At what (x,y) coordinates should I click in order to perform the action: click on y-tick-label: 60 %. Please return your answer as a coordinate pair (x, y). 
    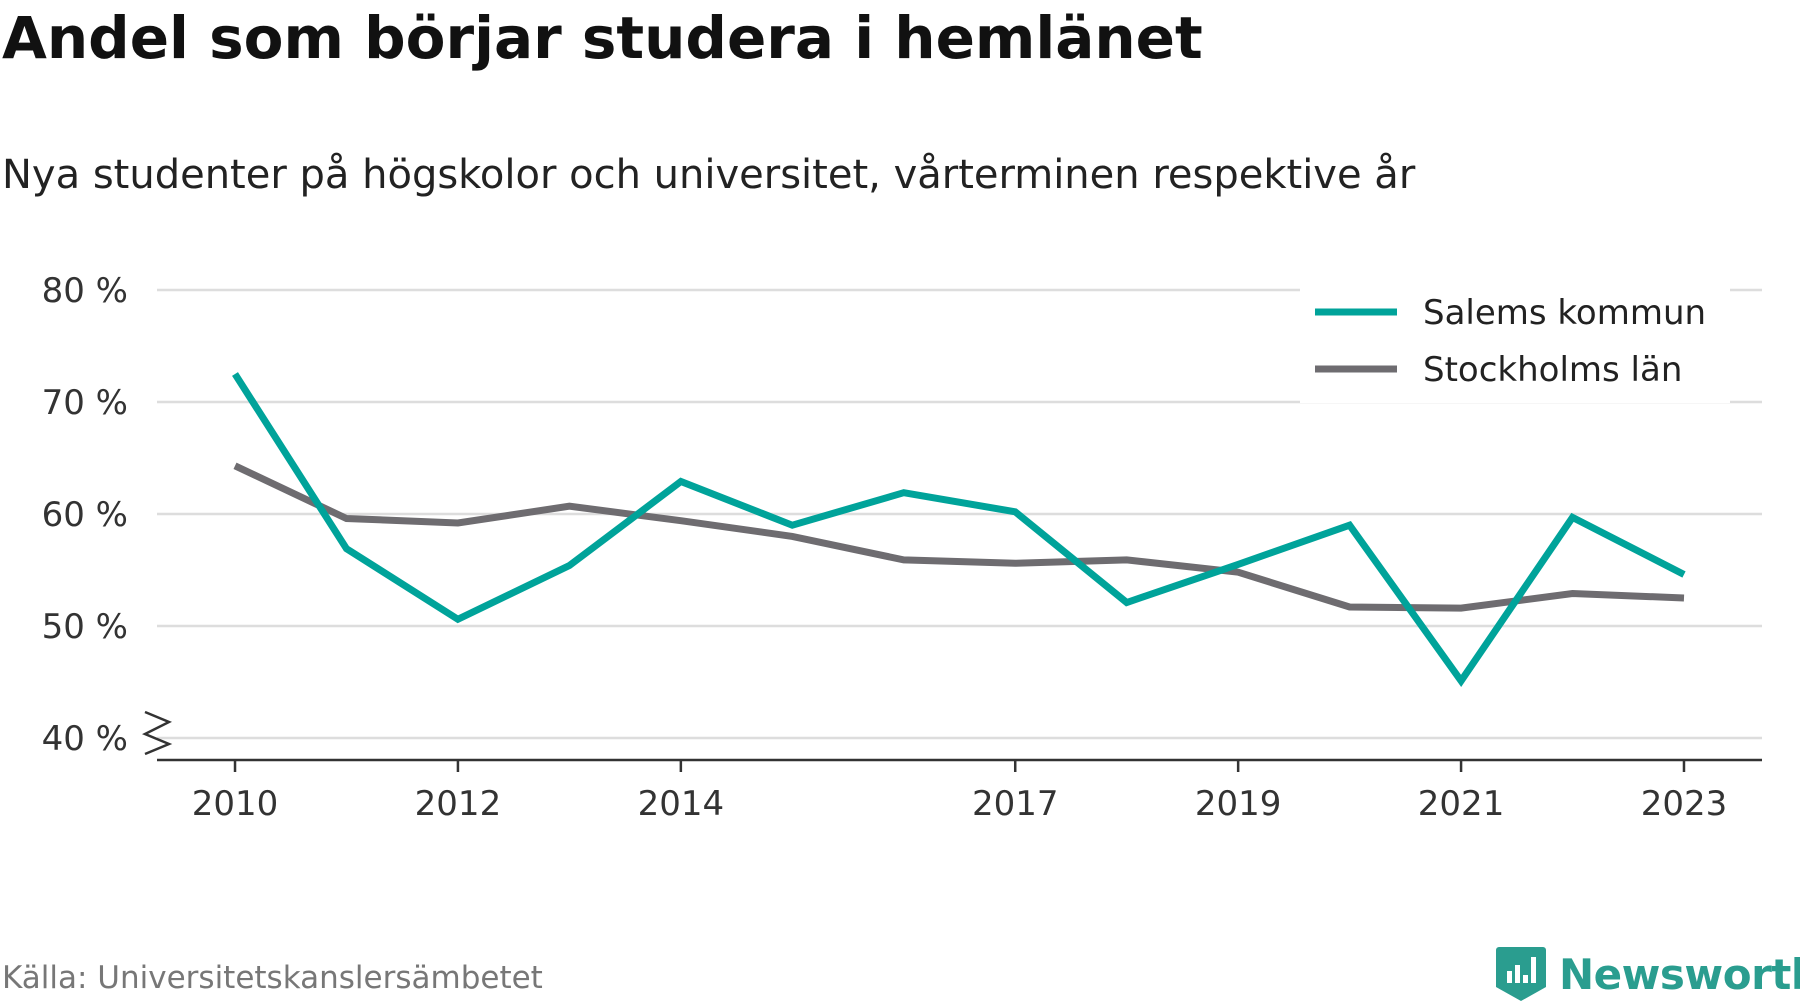
    Looking at the image, I should click on (85, 515).